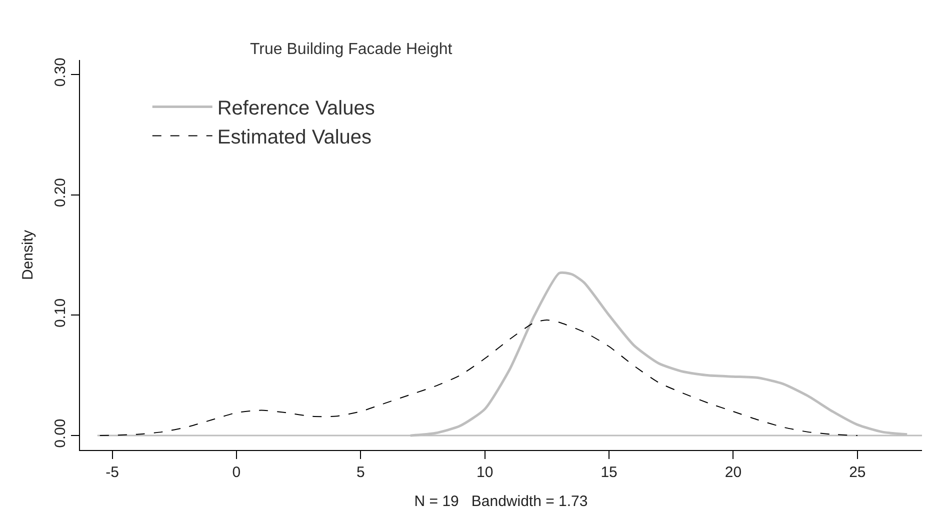 This screenshot has width=932, height=520. Describe the element at coordinates (236, 472) in the screenshot. I see `x-tick-label: 0` at that location.